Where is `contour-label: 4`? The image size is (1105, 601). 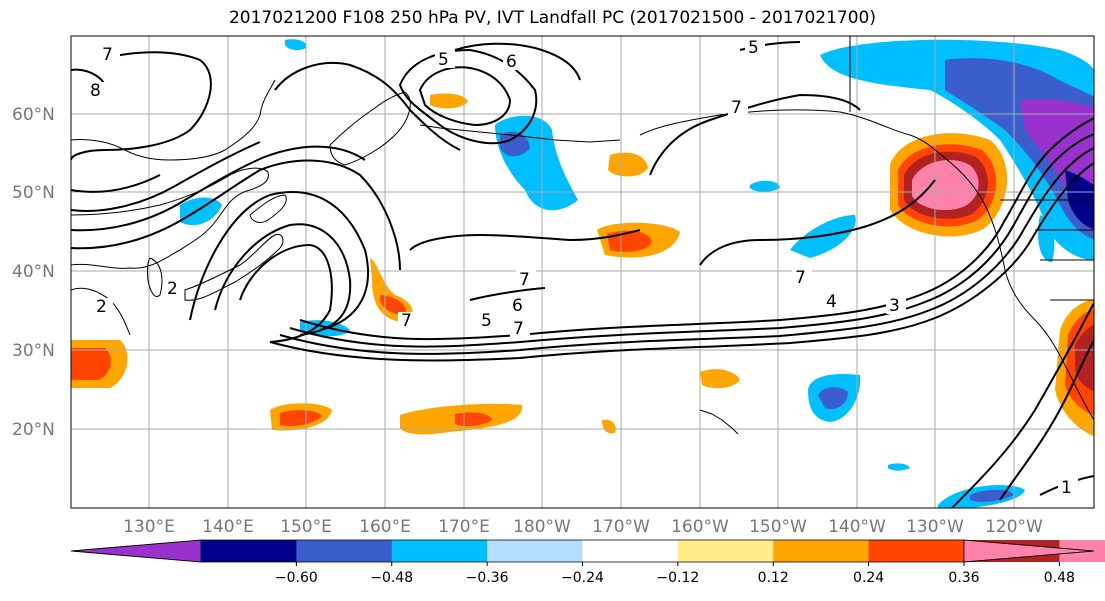
contour-label: 4 is located at coordinates (831, 302).